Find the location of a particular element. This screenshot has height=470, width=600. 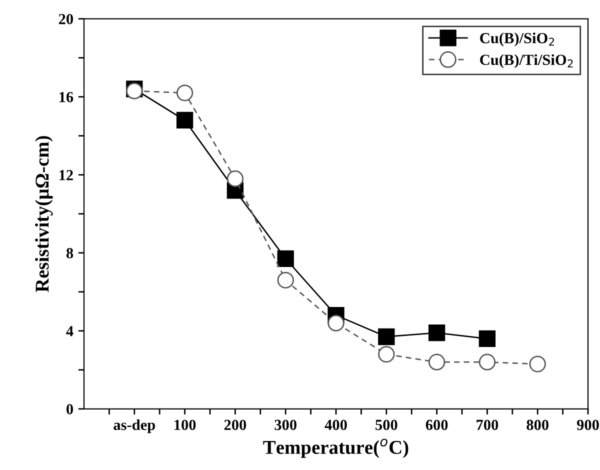

y-tick-label: 4 is located at coordinates (70, 331).